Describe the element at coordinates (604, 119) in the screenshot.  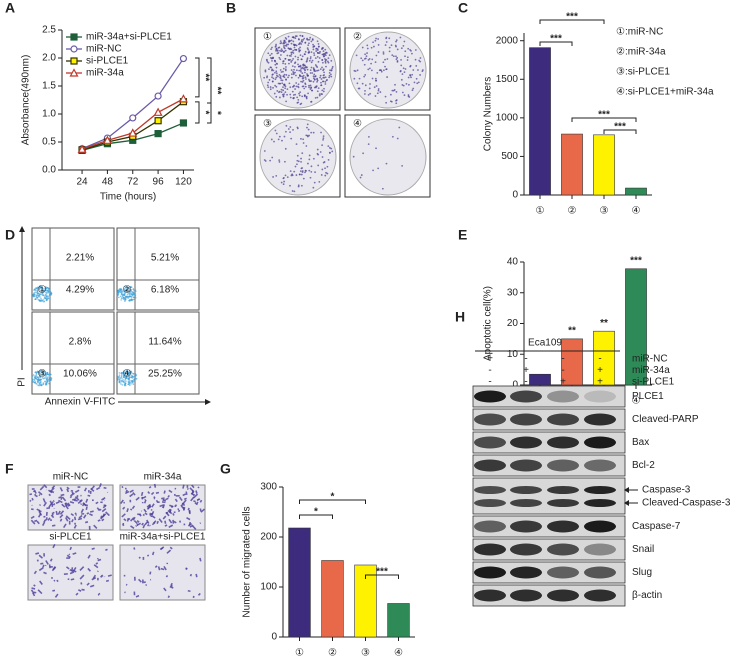
I see `significance-bracket` at that location.